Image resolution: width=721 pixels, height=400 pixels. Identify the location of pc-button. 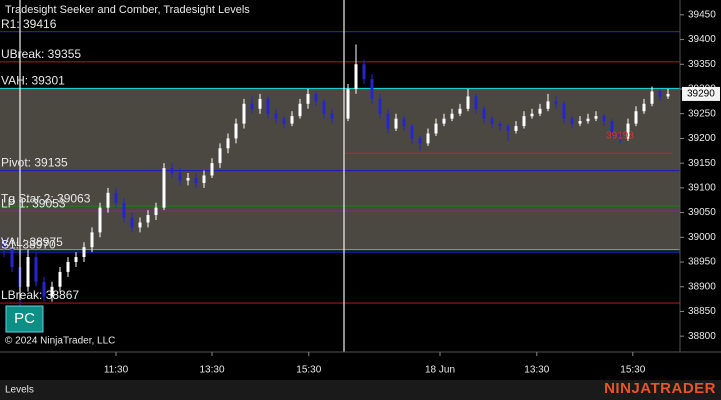
(24, 319).